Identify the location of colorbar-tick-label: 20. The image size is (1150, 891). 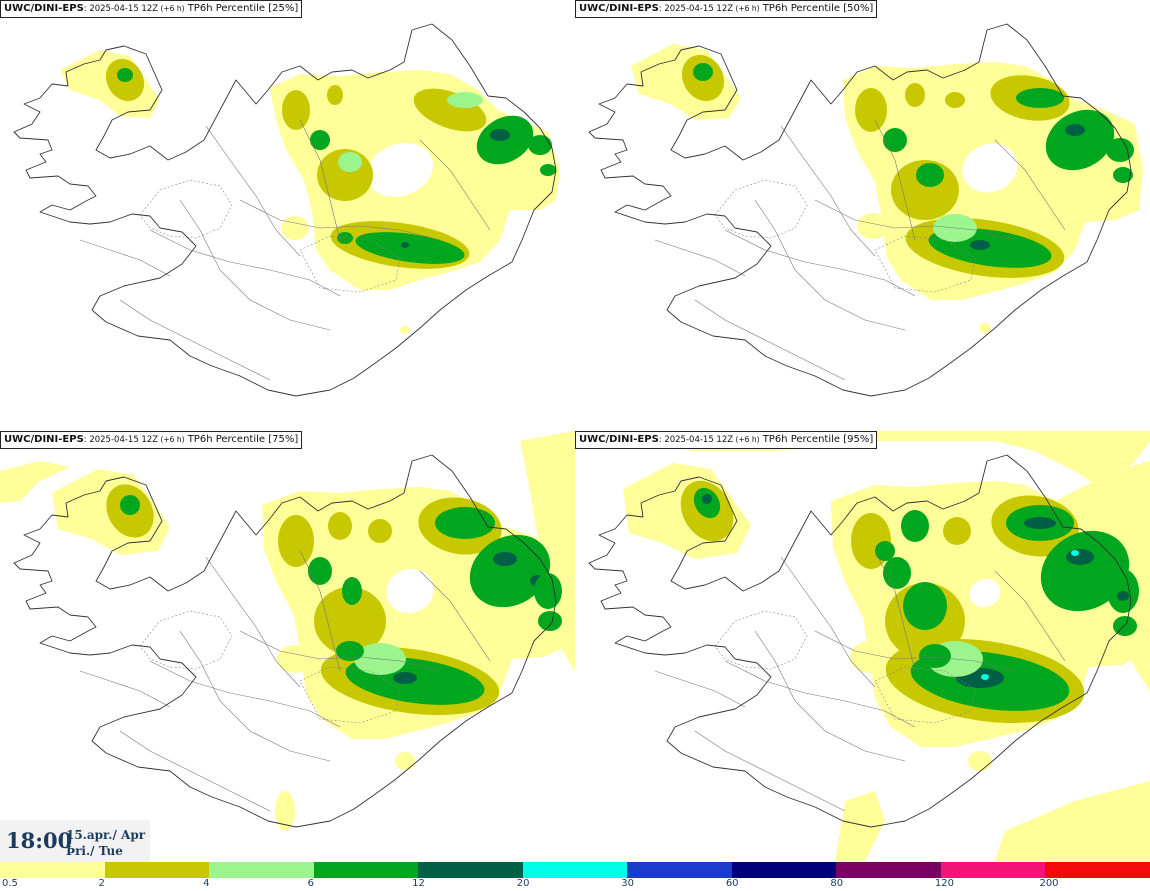
(523, 883).